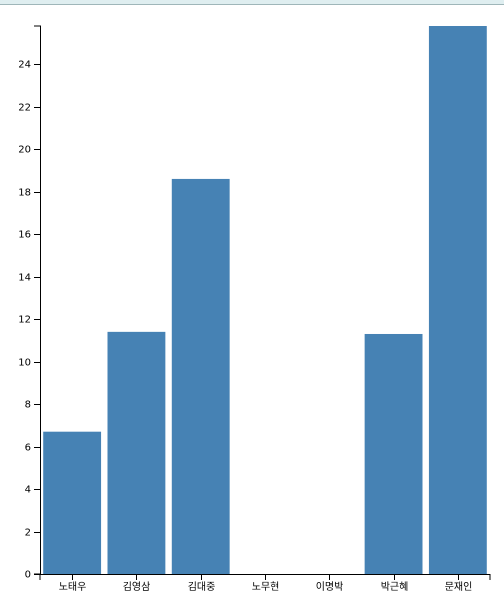 The height and width of the screenshot is (597, 504). Describe the element at coordinates (137, 587) in the screenshot. I see `x-tick-label: 김영삼` at that location.